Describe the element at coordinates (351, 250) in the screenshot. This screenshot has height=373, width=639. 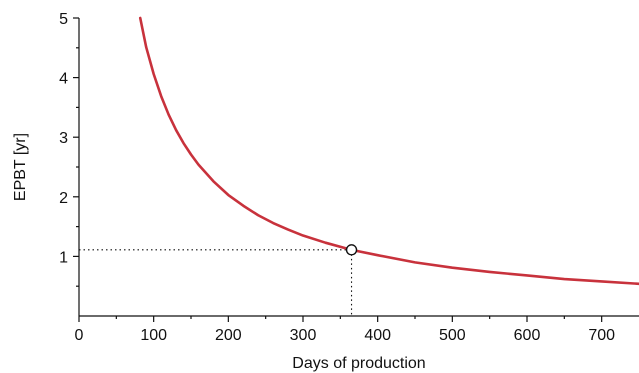
I see `highlight-point` at that location.